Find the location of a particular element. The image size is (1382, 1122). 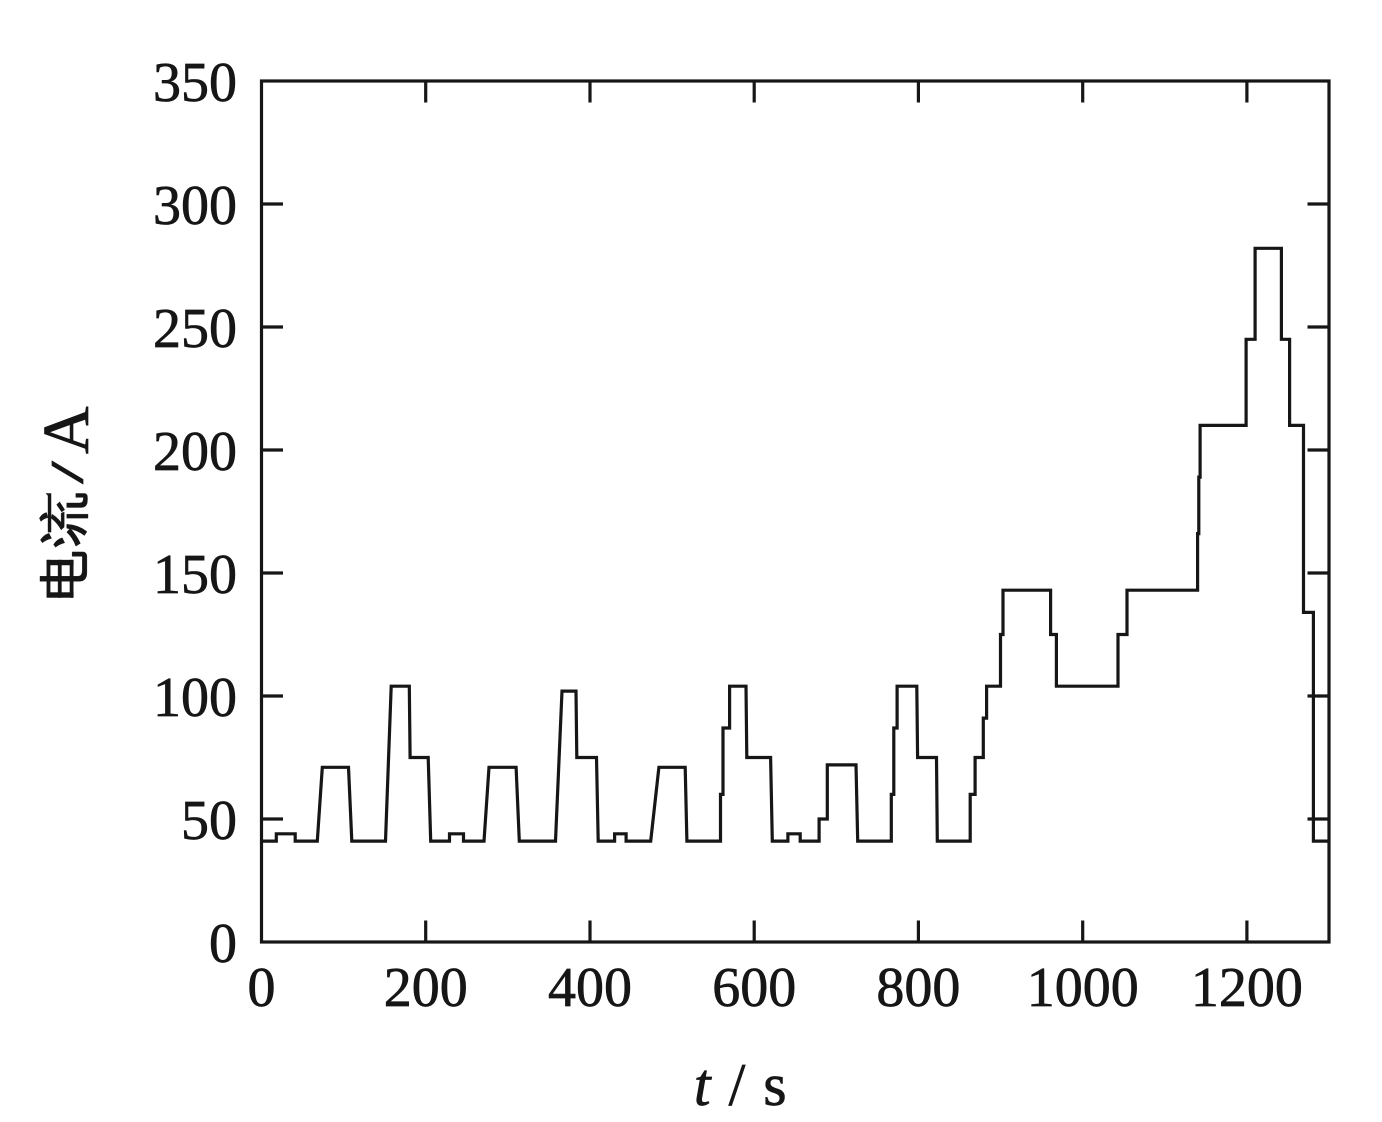

svg-text: 1200 is located at coordinates (1247, 988).